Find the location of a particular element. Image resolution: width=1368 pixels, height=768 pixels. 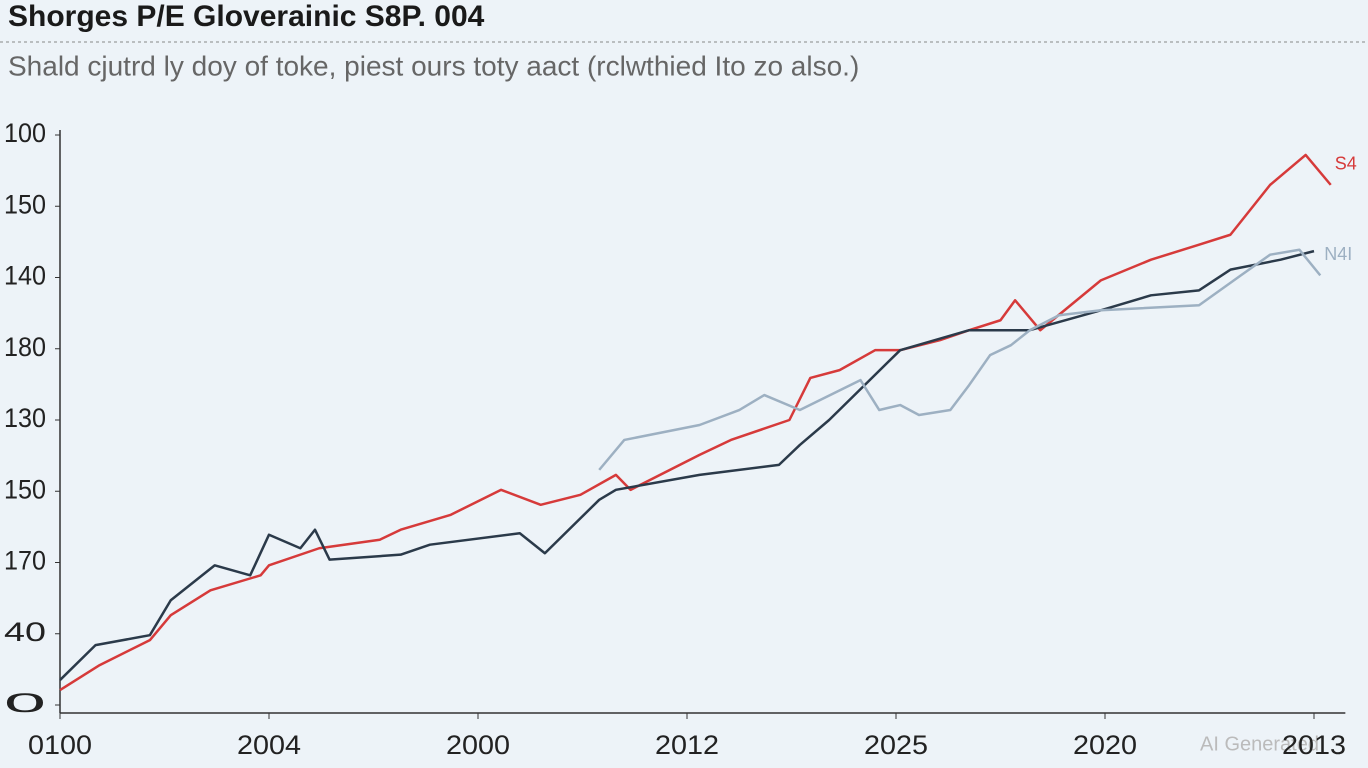

y-tick-label: 130 is located at coordinates (25, 418).